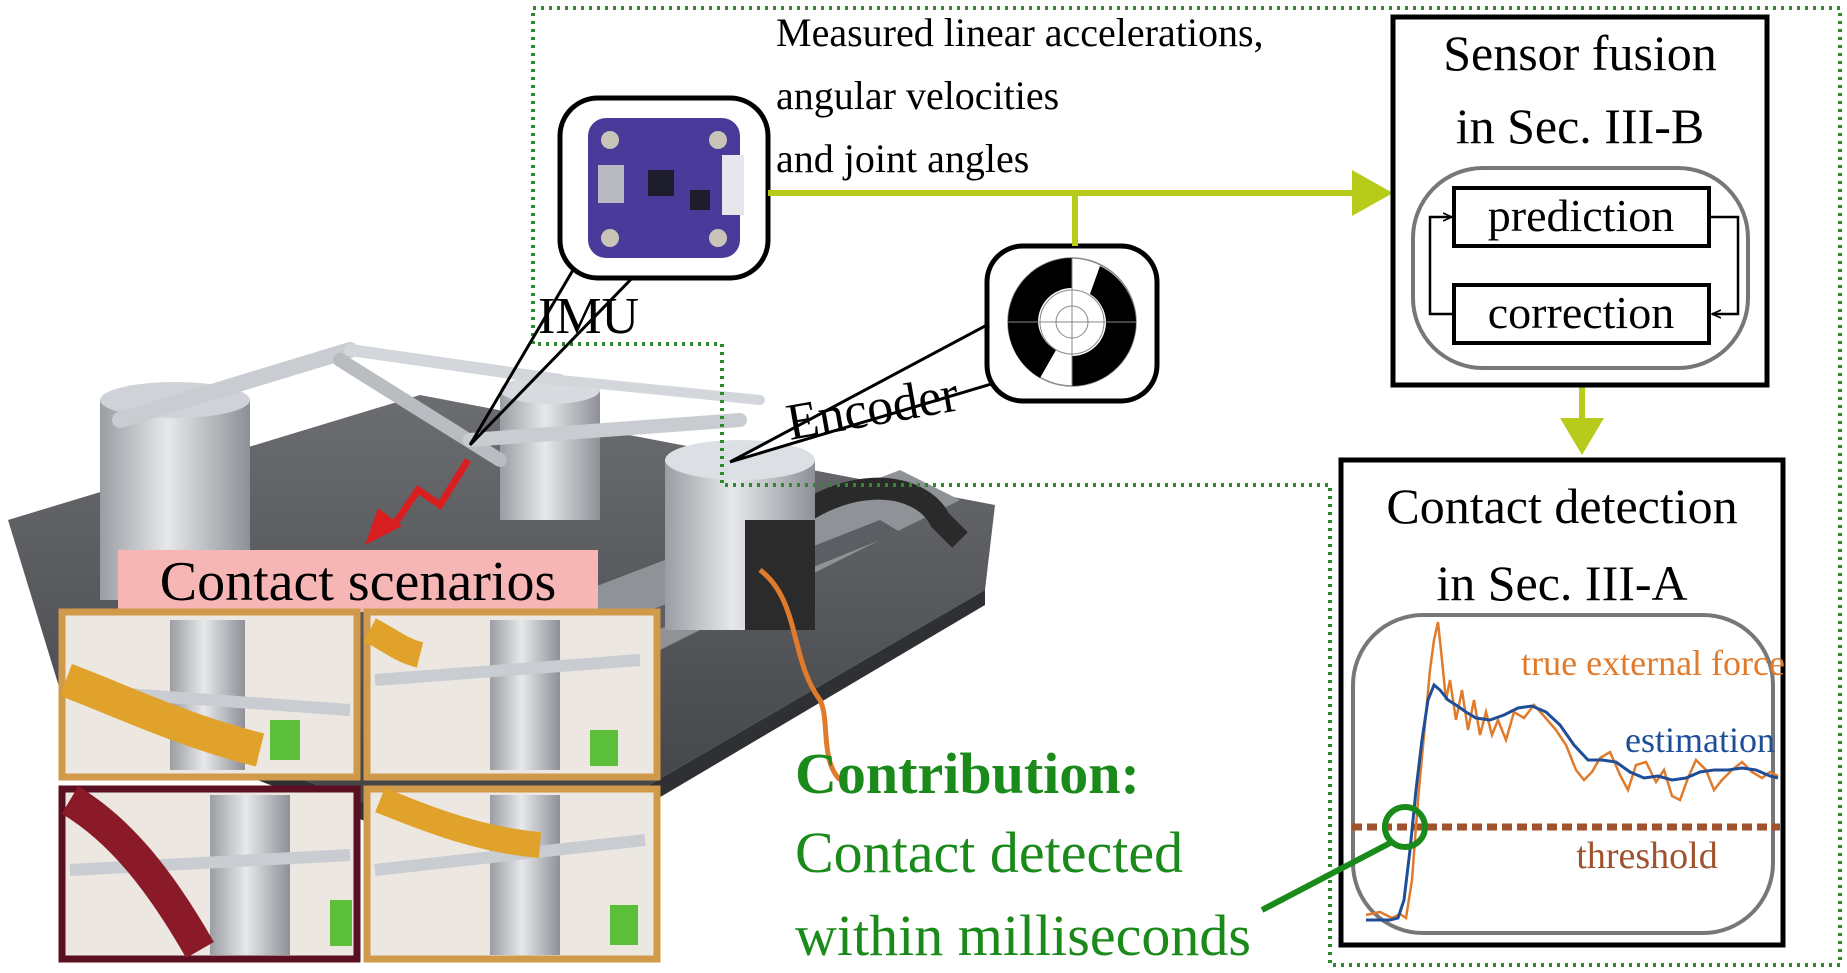 The image size is (1847, 973). What do you see at coordinates (1020, 32) in the screenshot?
I see `measured-label-line1: Measured linear accelerations,` at bounding box center [1020, 32].